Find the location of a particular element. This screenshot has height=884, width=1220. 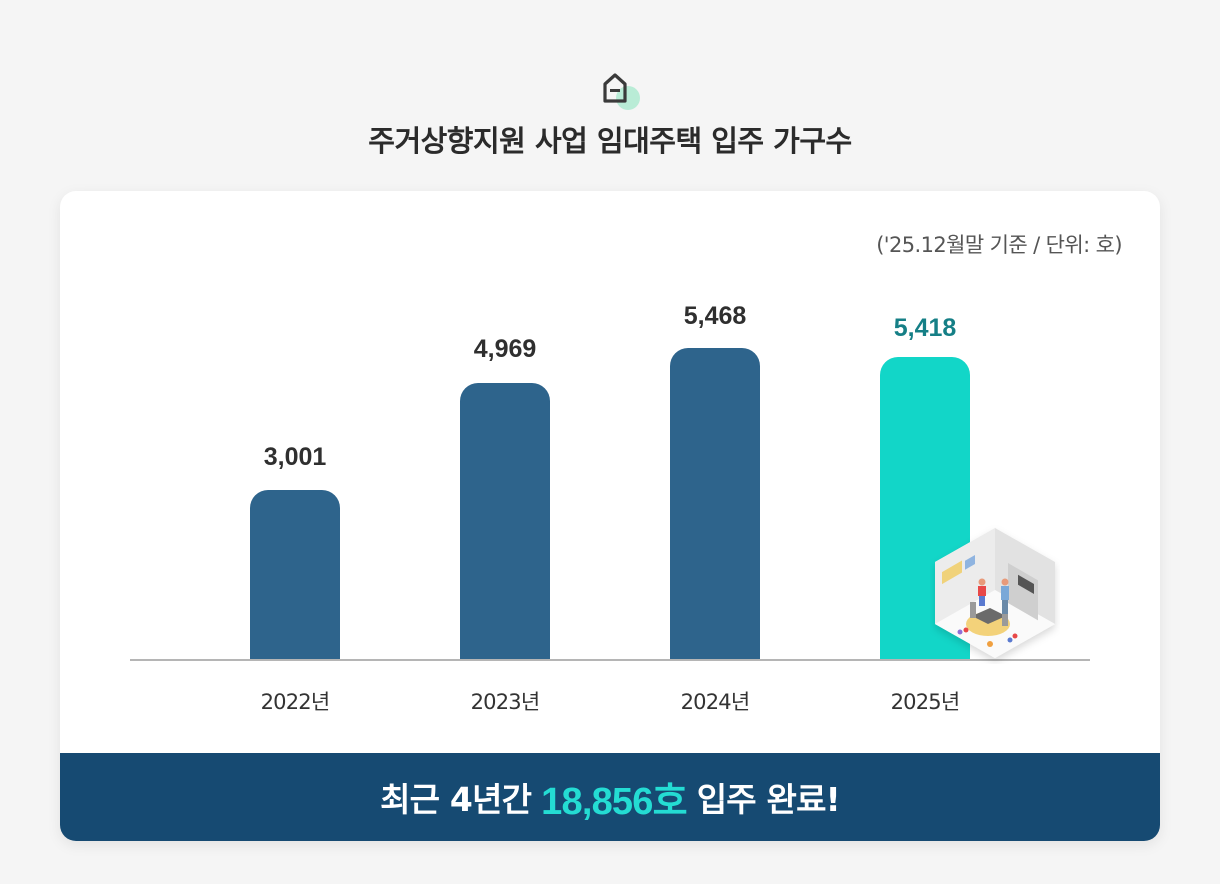

bar-group-2022: 3,001 2022년 is located at coordinates (295, 471).